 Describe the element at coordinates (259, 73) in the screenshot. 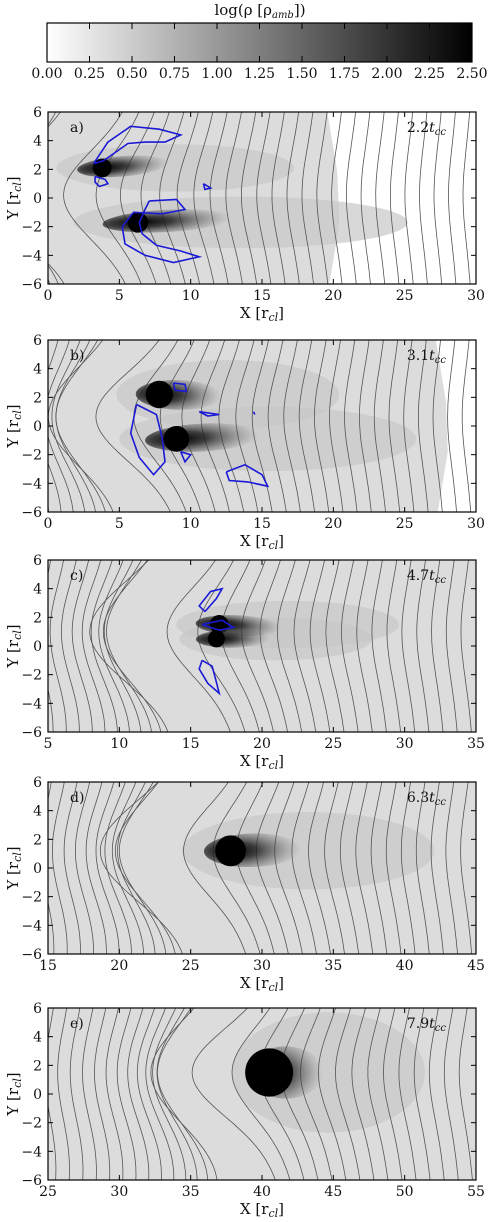

I see `colorbar-tick-label: 1.25` at that location.